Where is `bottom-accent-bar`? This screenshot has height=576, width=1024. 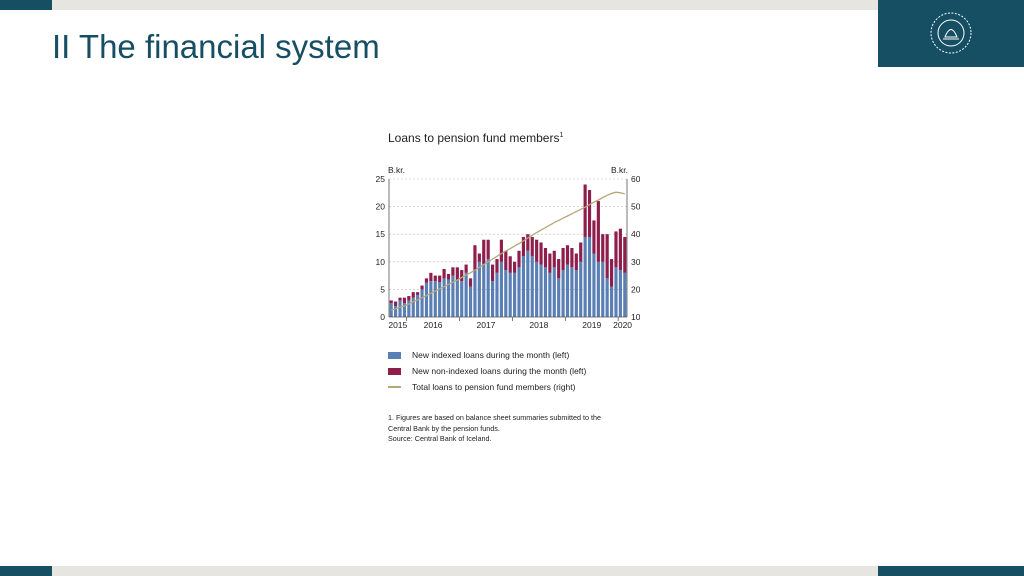
bottom-accent-bar is located at coordinates (26, 571).